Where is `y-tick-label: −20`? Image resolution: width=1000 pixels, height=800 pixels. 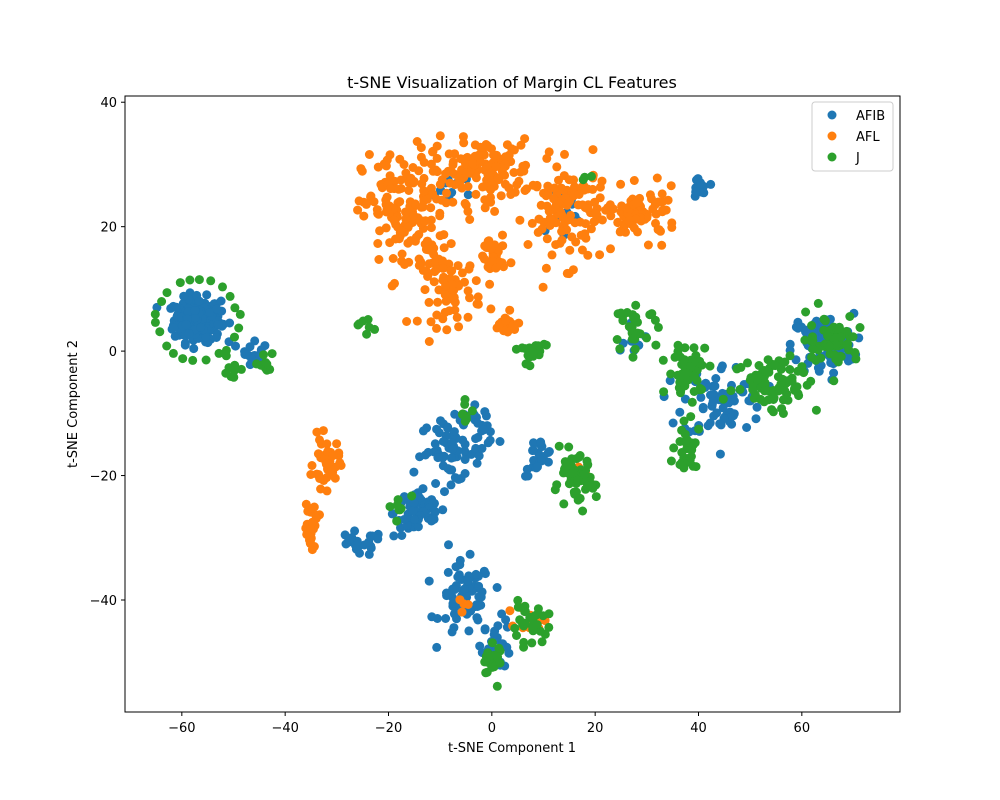
y-tick-label: −20 is located at coordinates (103, 477).